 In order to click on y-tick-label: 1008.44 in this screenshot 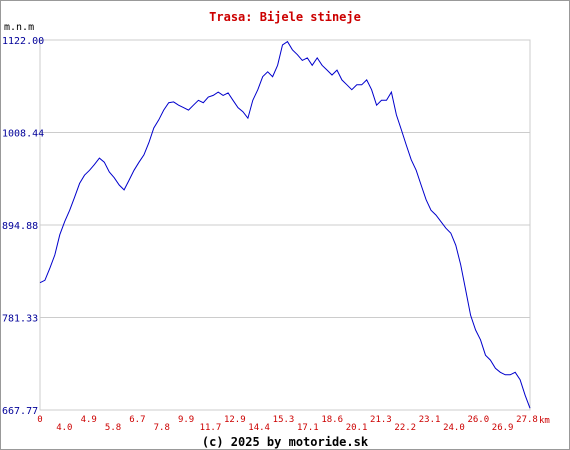, I will do `click(23, 134)`.